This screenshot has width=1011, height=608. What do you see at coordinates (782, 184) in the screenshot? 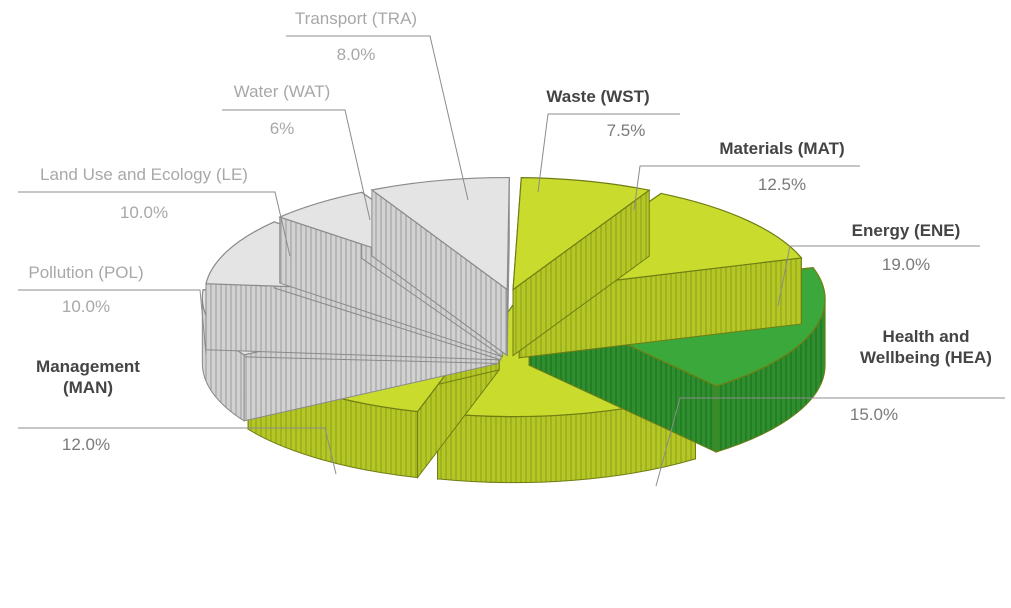
I see `slice-value-label: 12.5%` at bounding box center [782, 184].